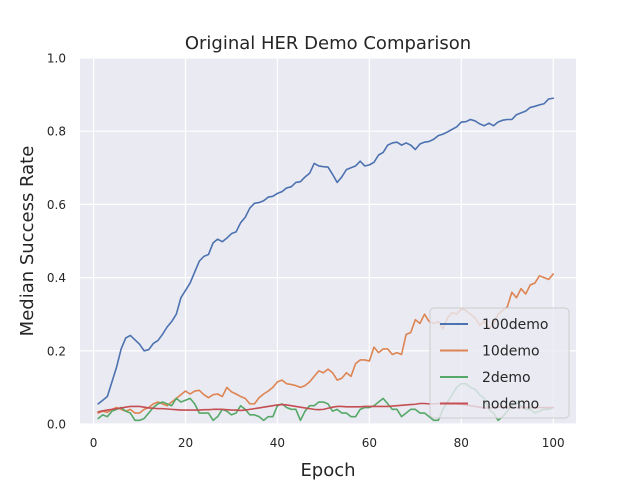 Image resolution: width=640 pixels, height=480 pixels. What do you see at coordinates (56, 205) in the screenshot?
I see `y-tick-label: 0.6` at bounding box center [56, 205].